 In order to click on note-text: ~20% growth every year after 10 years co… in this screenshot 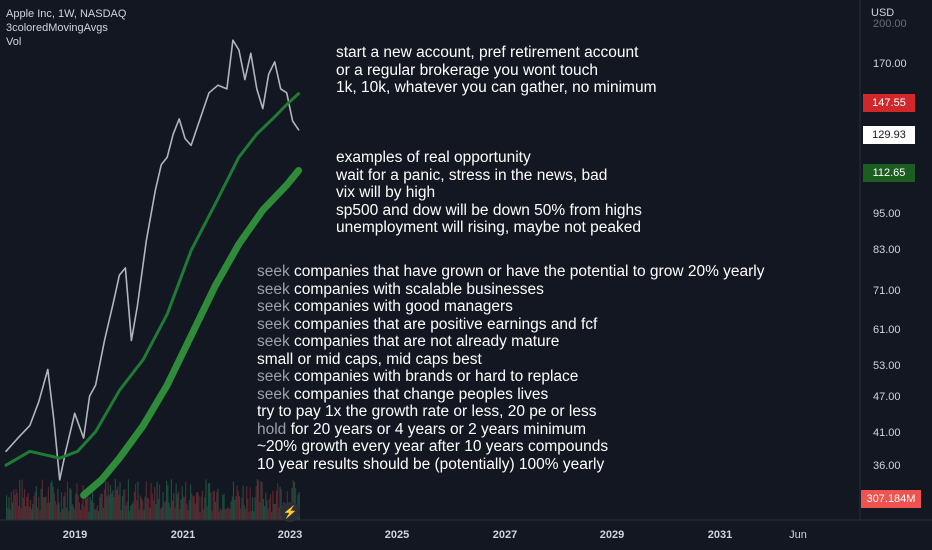, I will do `click(433, 446)`.